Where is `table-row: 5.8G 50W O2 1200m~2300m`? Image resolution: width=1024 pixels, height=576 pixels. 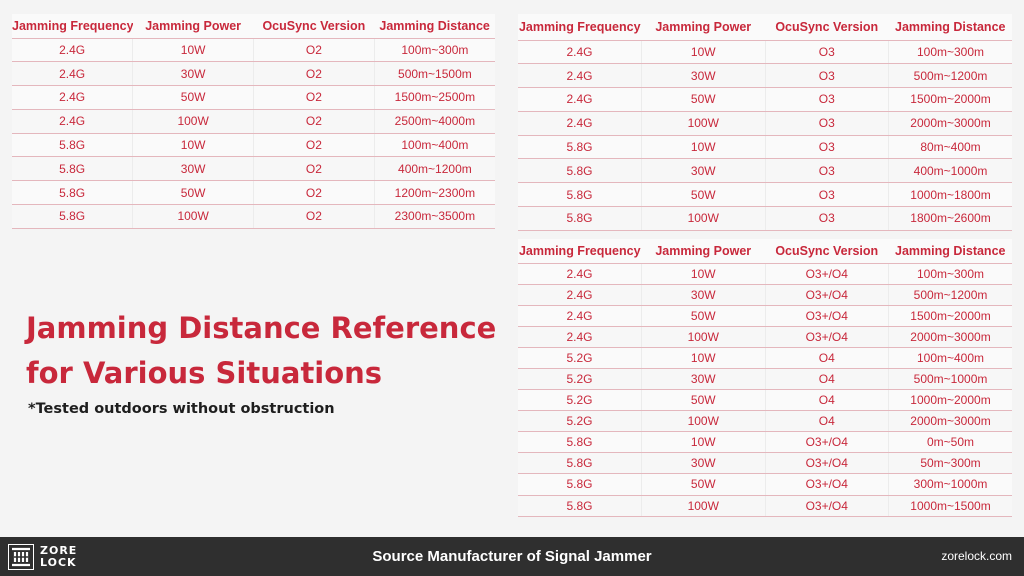 table-row: 5.8G 50W O2 1200m~2300m is located at coordinates (253, 193).